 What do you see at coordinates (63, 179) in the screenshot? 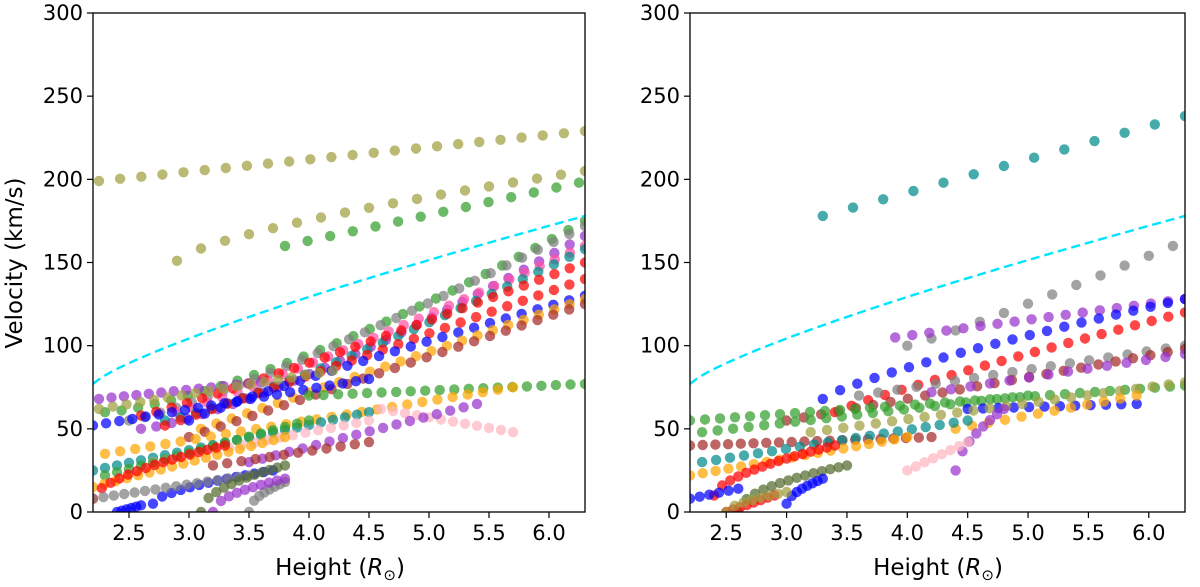
I see `left-y-tick-label: 200` at bounding box center [63, 179].